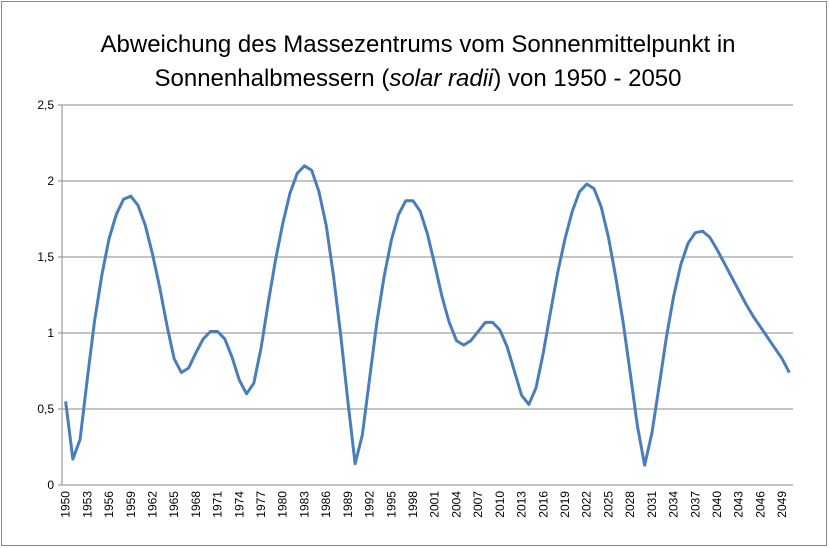 The width and height of the screenshot is (829, 548). What do you see at coordinates (152, 504) in the screenshot?
I see `x-tick-label: 1962` at bounding box center [152, 504].